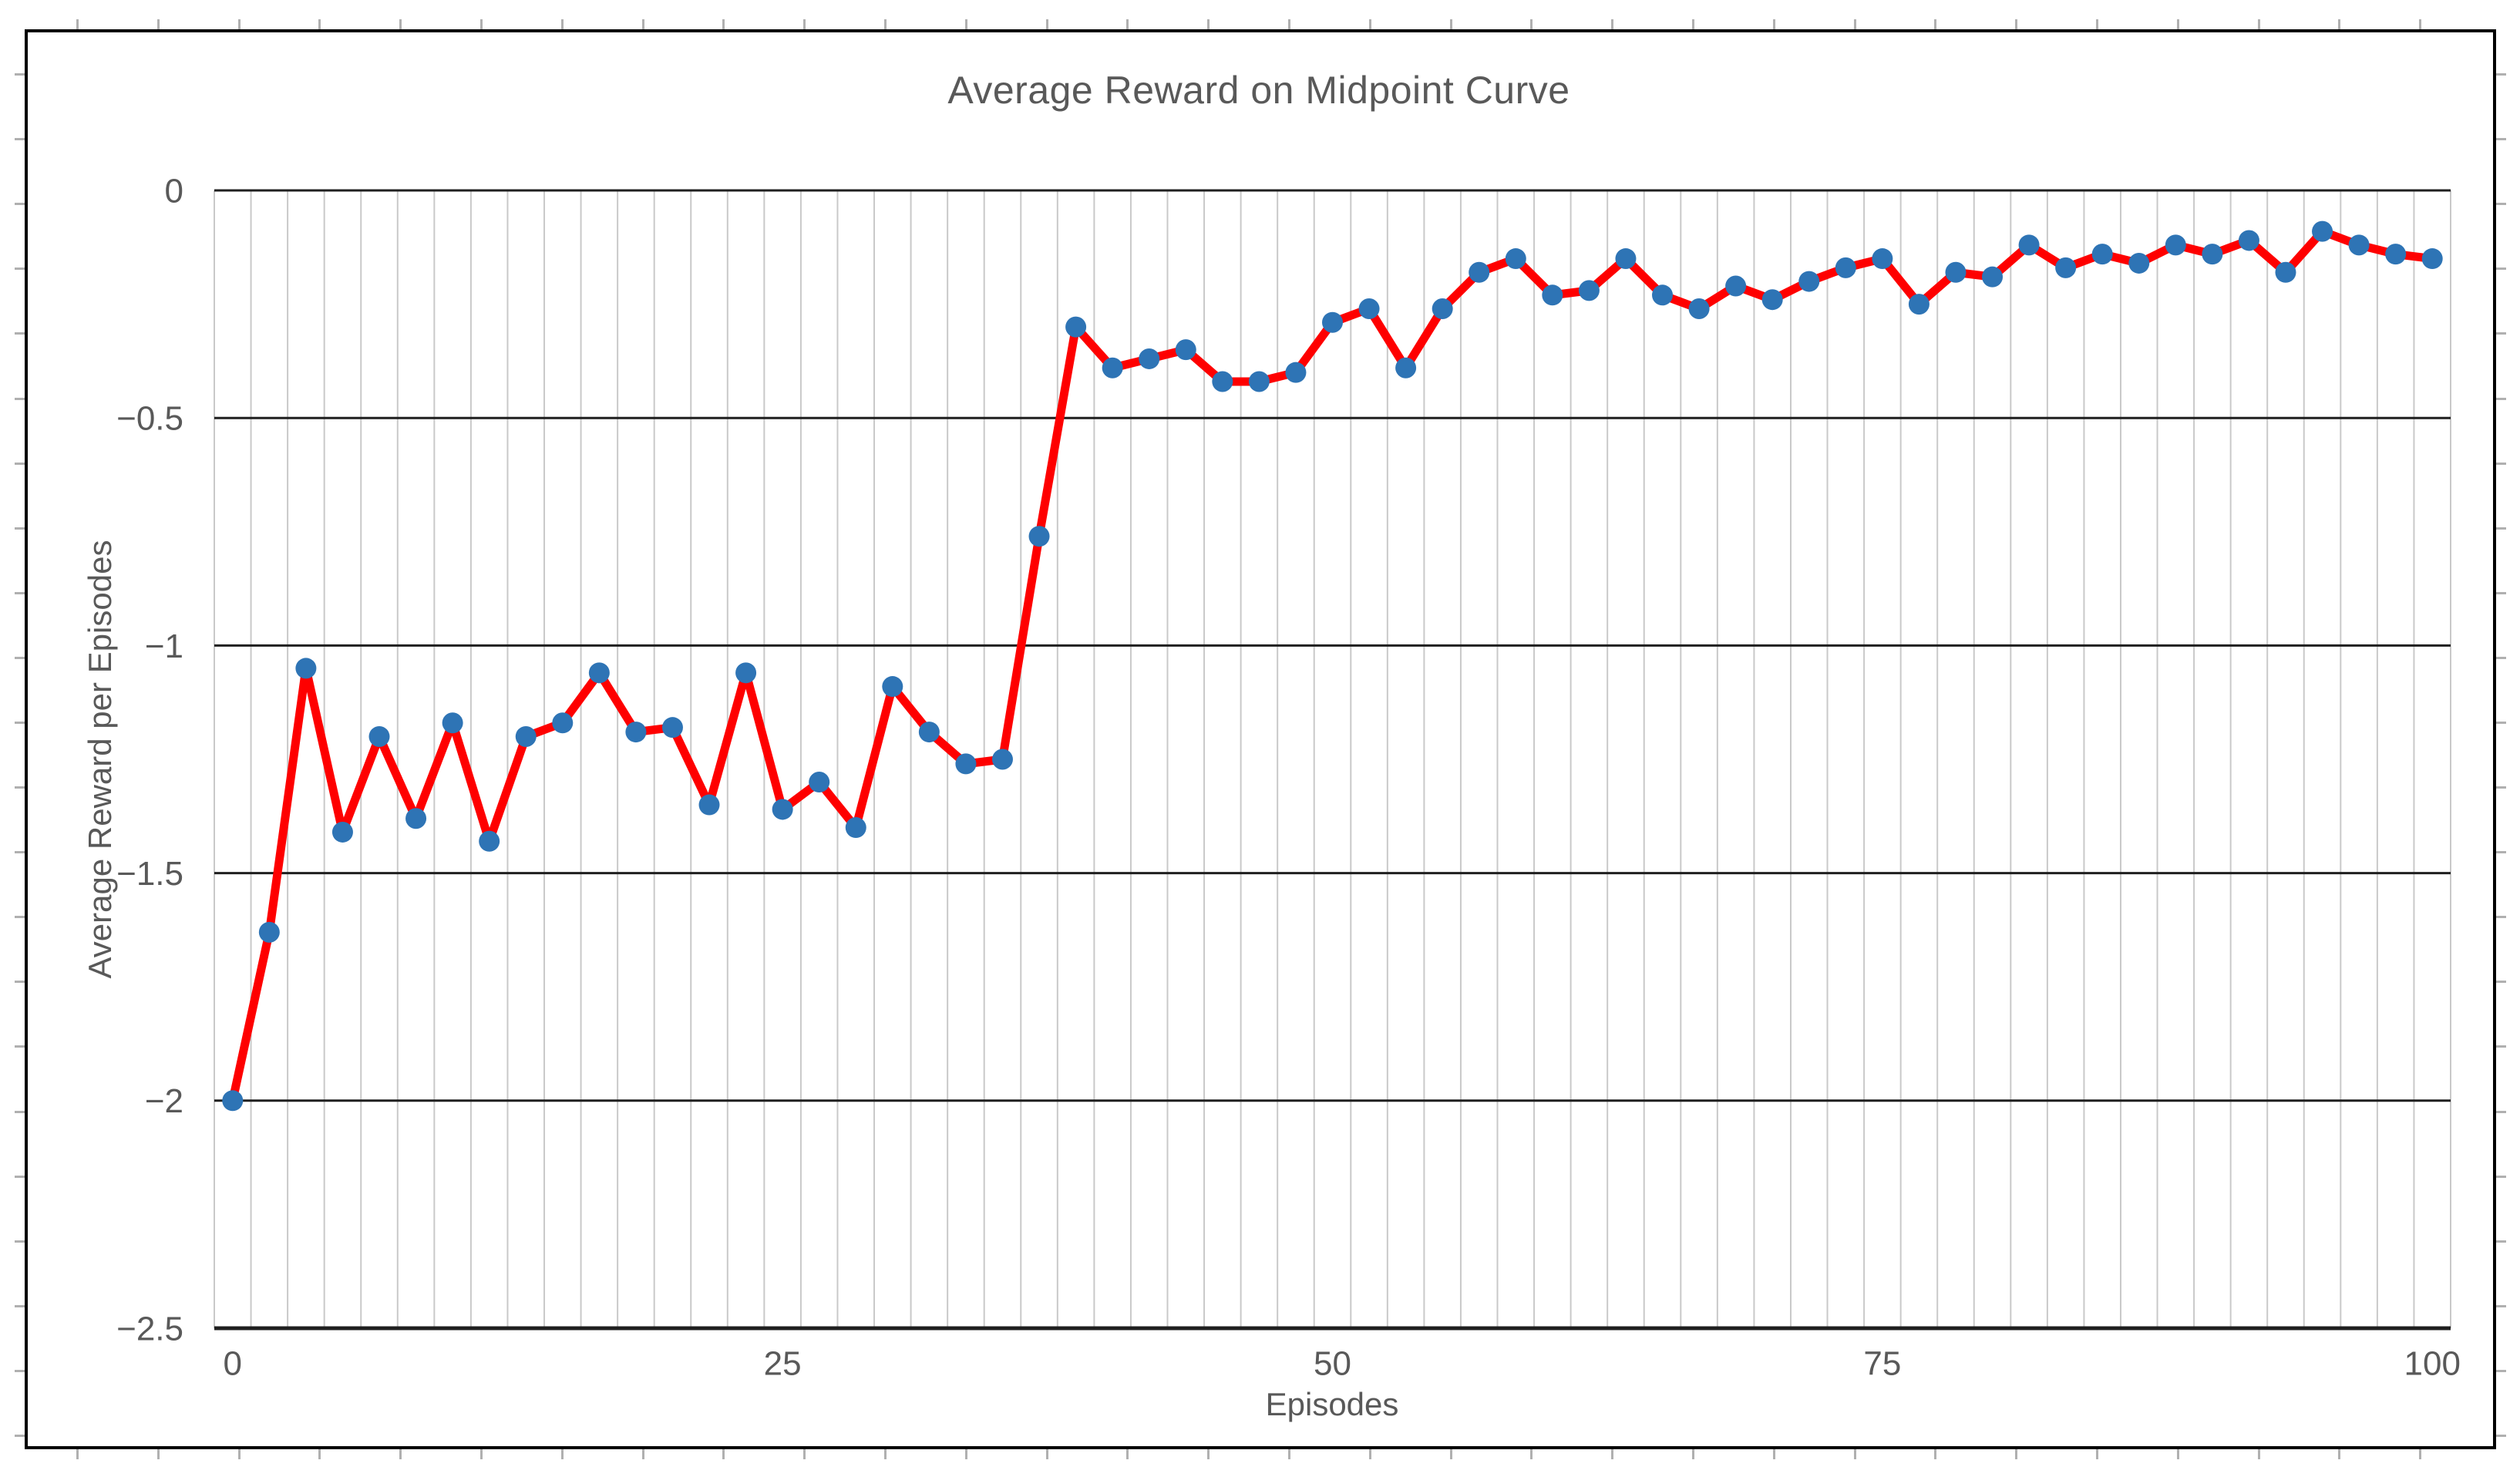 This screenshot has height=1477, width=2520. Describe the element at coordinates (1332, 1404) in the screenshot. I see `x-axis-title: Episodes` at that location.